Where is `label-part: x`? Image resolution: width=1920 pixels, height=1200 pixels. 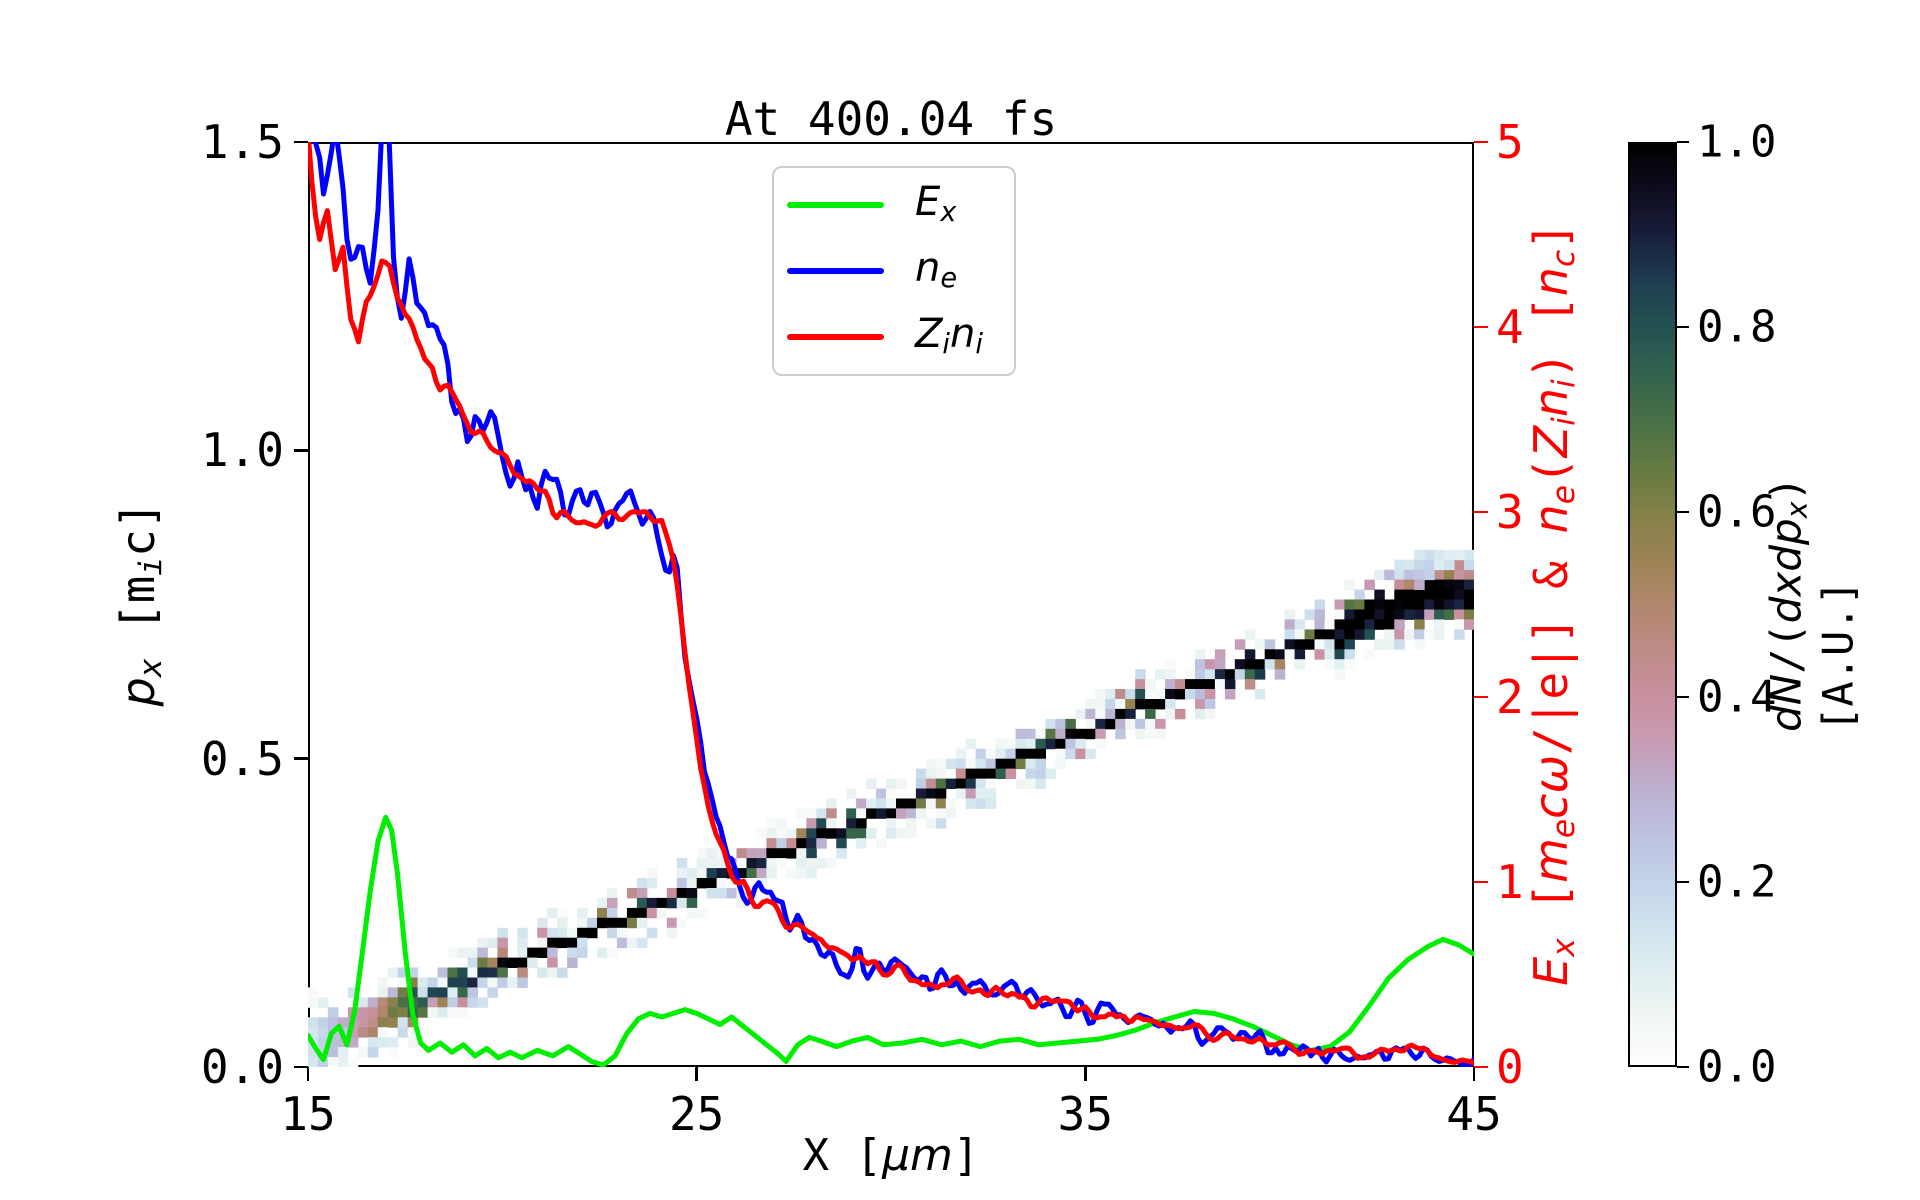 label-part: x is located at coordinates (1563, 947).